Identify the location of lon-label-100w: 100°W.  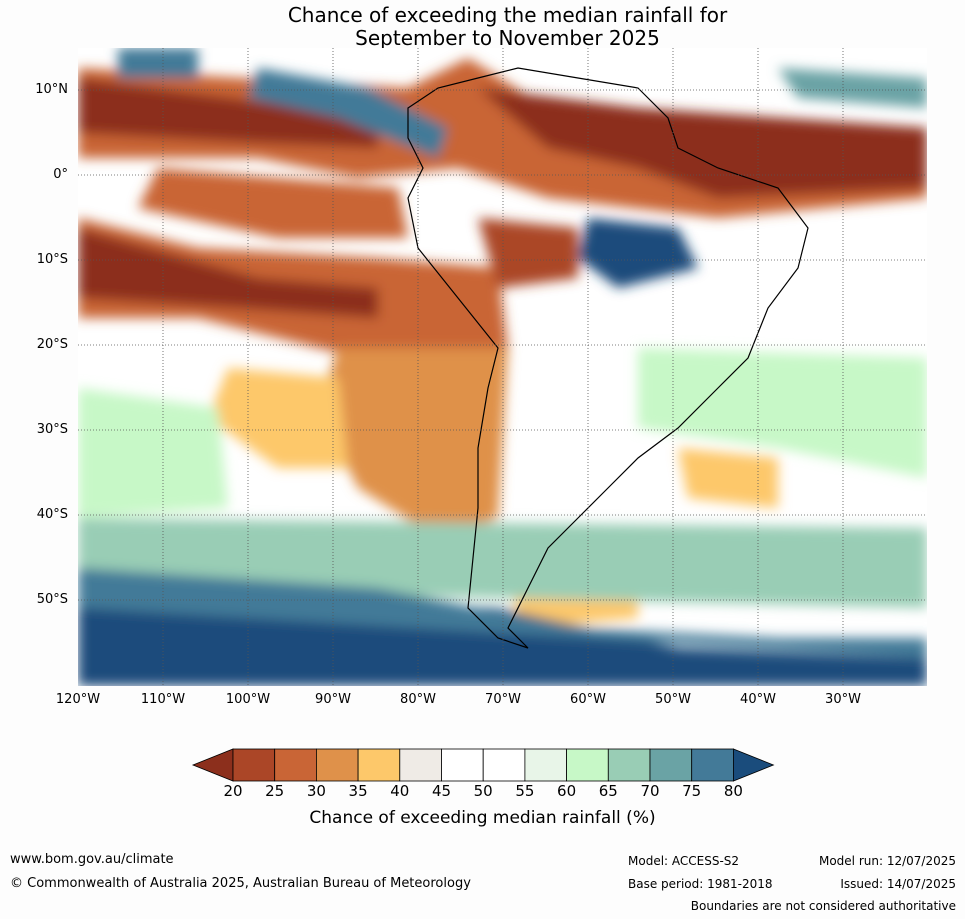
(248, 699).